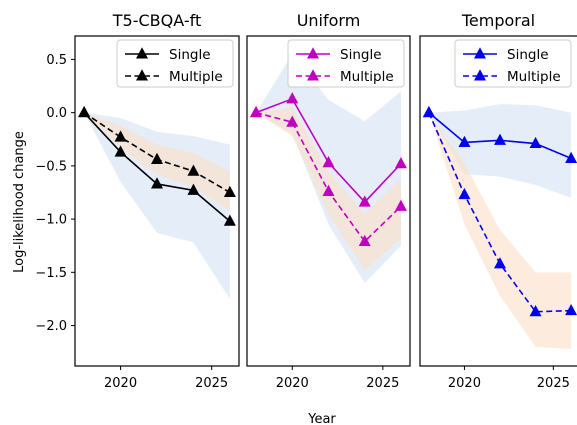 Image resolution: width=577 pixels, height=425 pixels. Describe the element at coordinates (19, 202) in the screenshot. I see `y-axis-label: Log-likelihood change` at that location.